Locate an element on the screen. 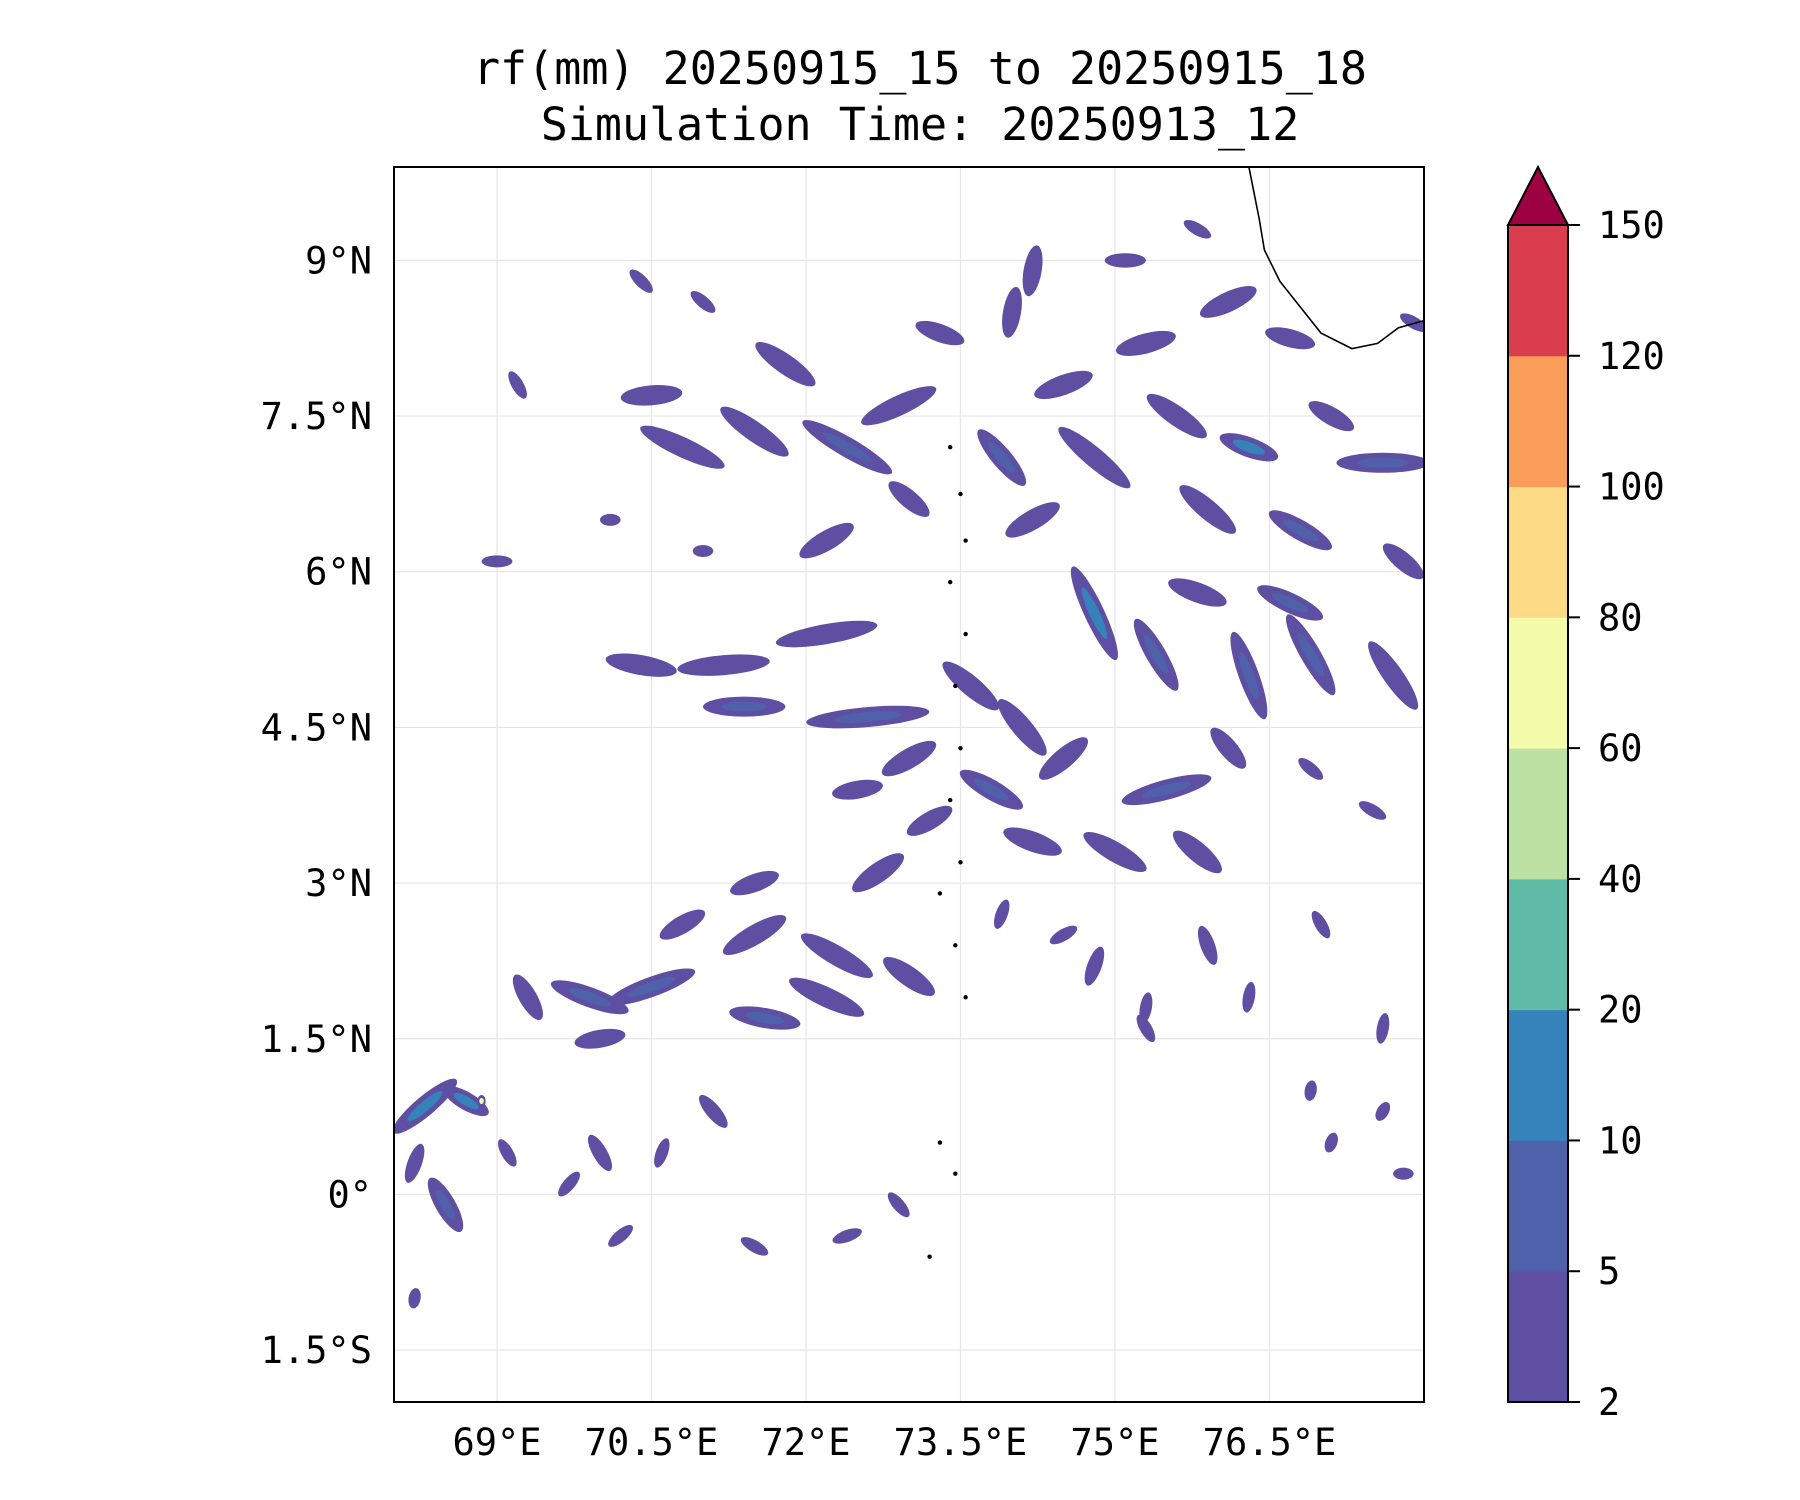 This screenshot has height=1500, width=1800. lat-tick-label: 1.5°S is located at coordinates (316, 1350).